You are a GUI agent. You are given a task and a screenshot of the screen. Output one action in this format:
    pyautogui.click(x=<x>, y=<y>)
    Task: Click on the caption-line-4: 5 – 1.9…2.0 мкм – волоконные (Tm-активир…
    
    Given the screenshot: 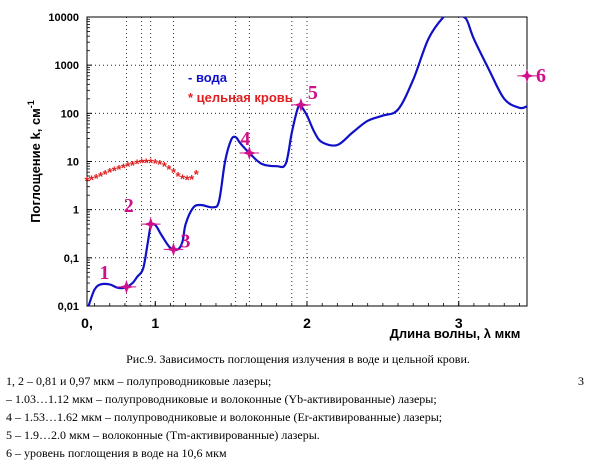 What is the action you would take?
    pyautogui.click(x=163, y=435)
    